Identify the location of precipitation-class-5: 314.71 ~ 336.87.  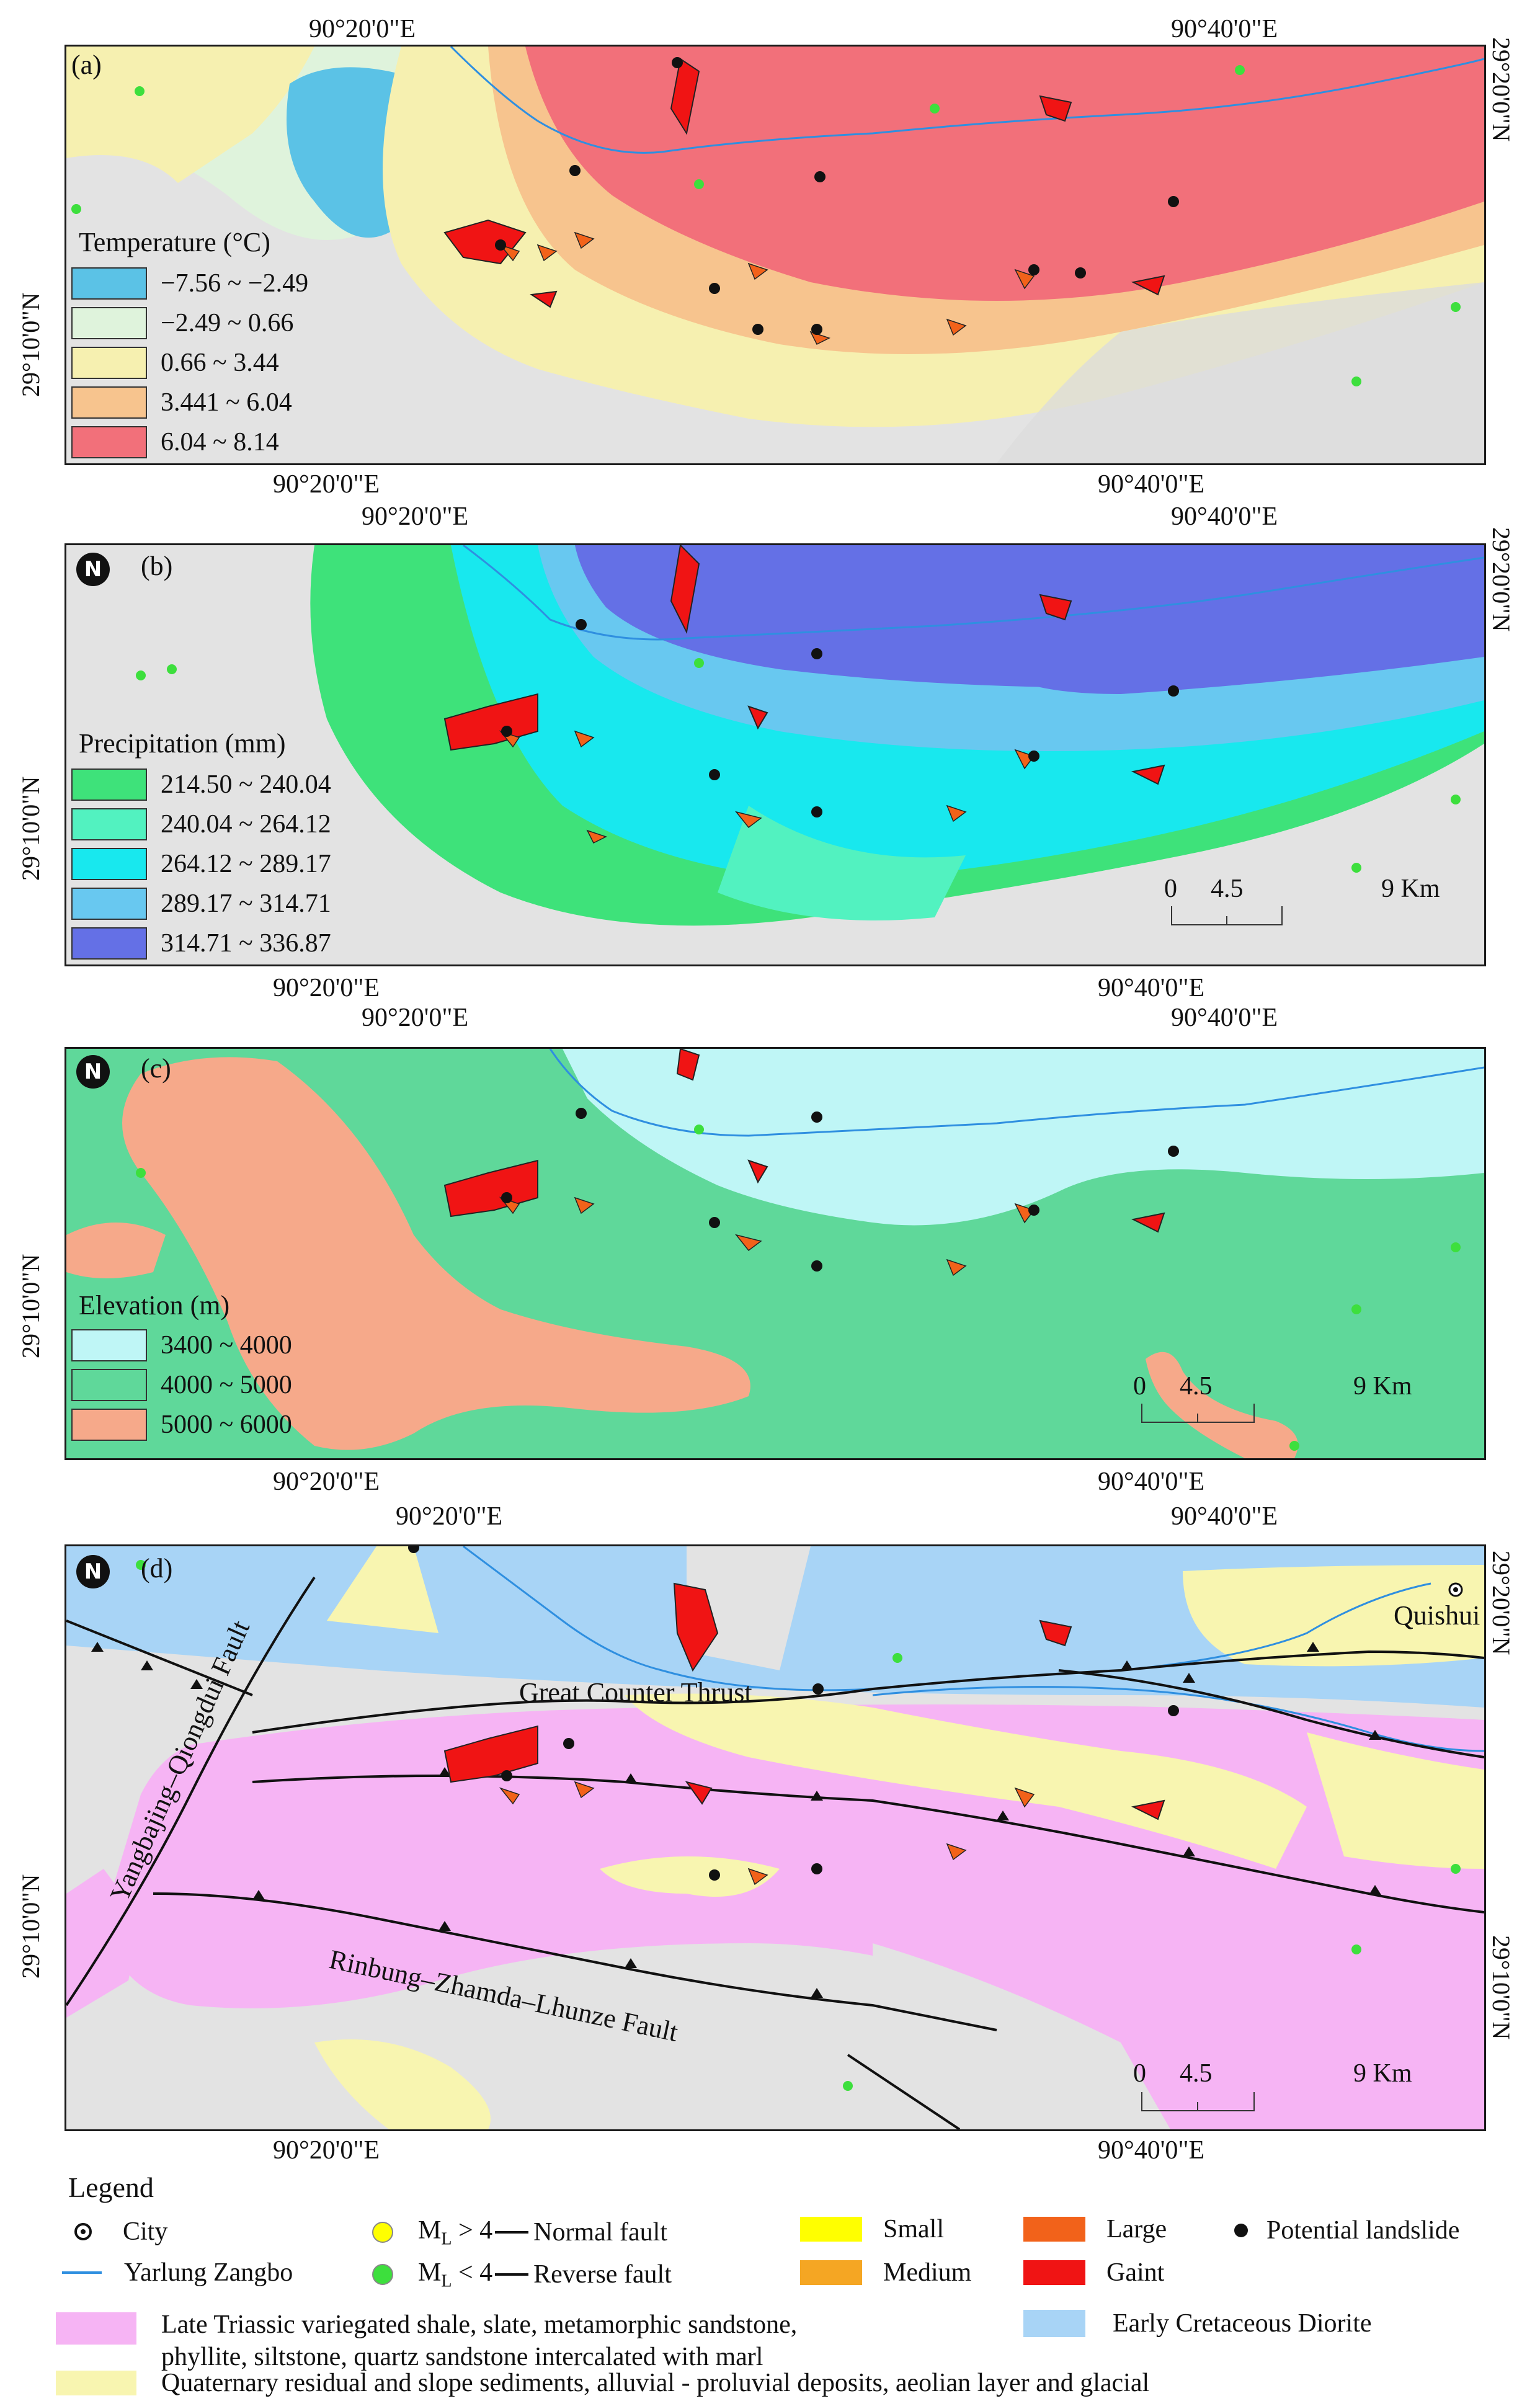
(201, 943).